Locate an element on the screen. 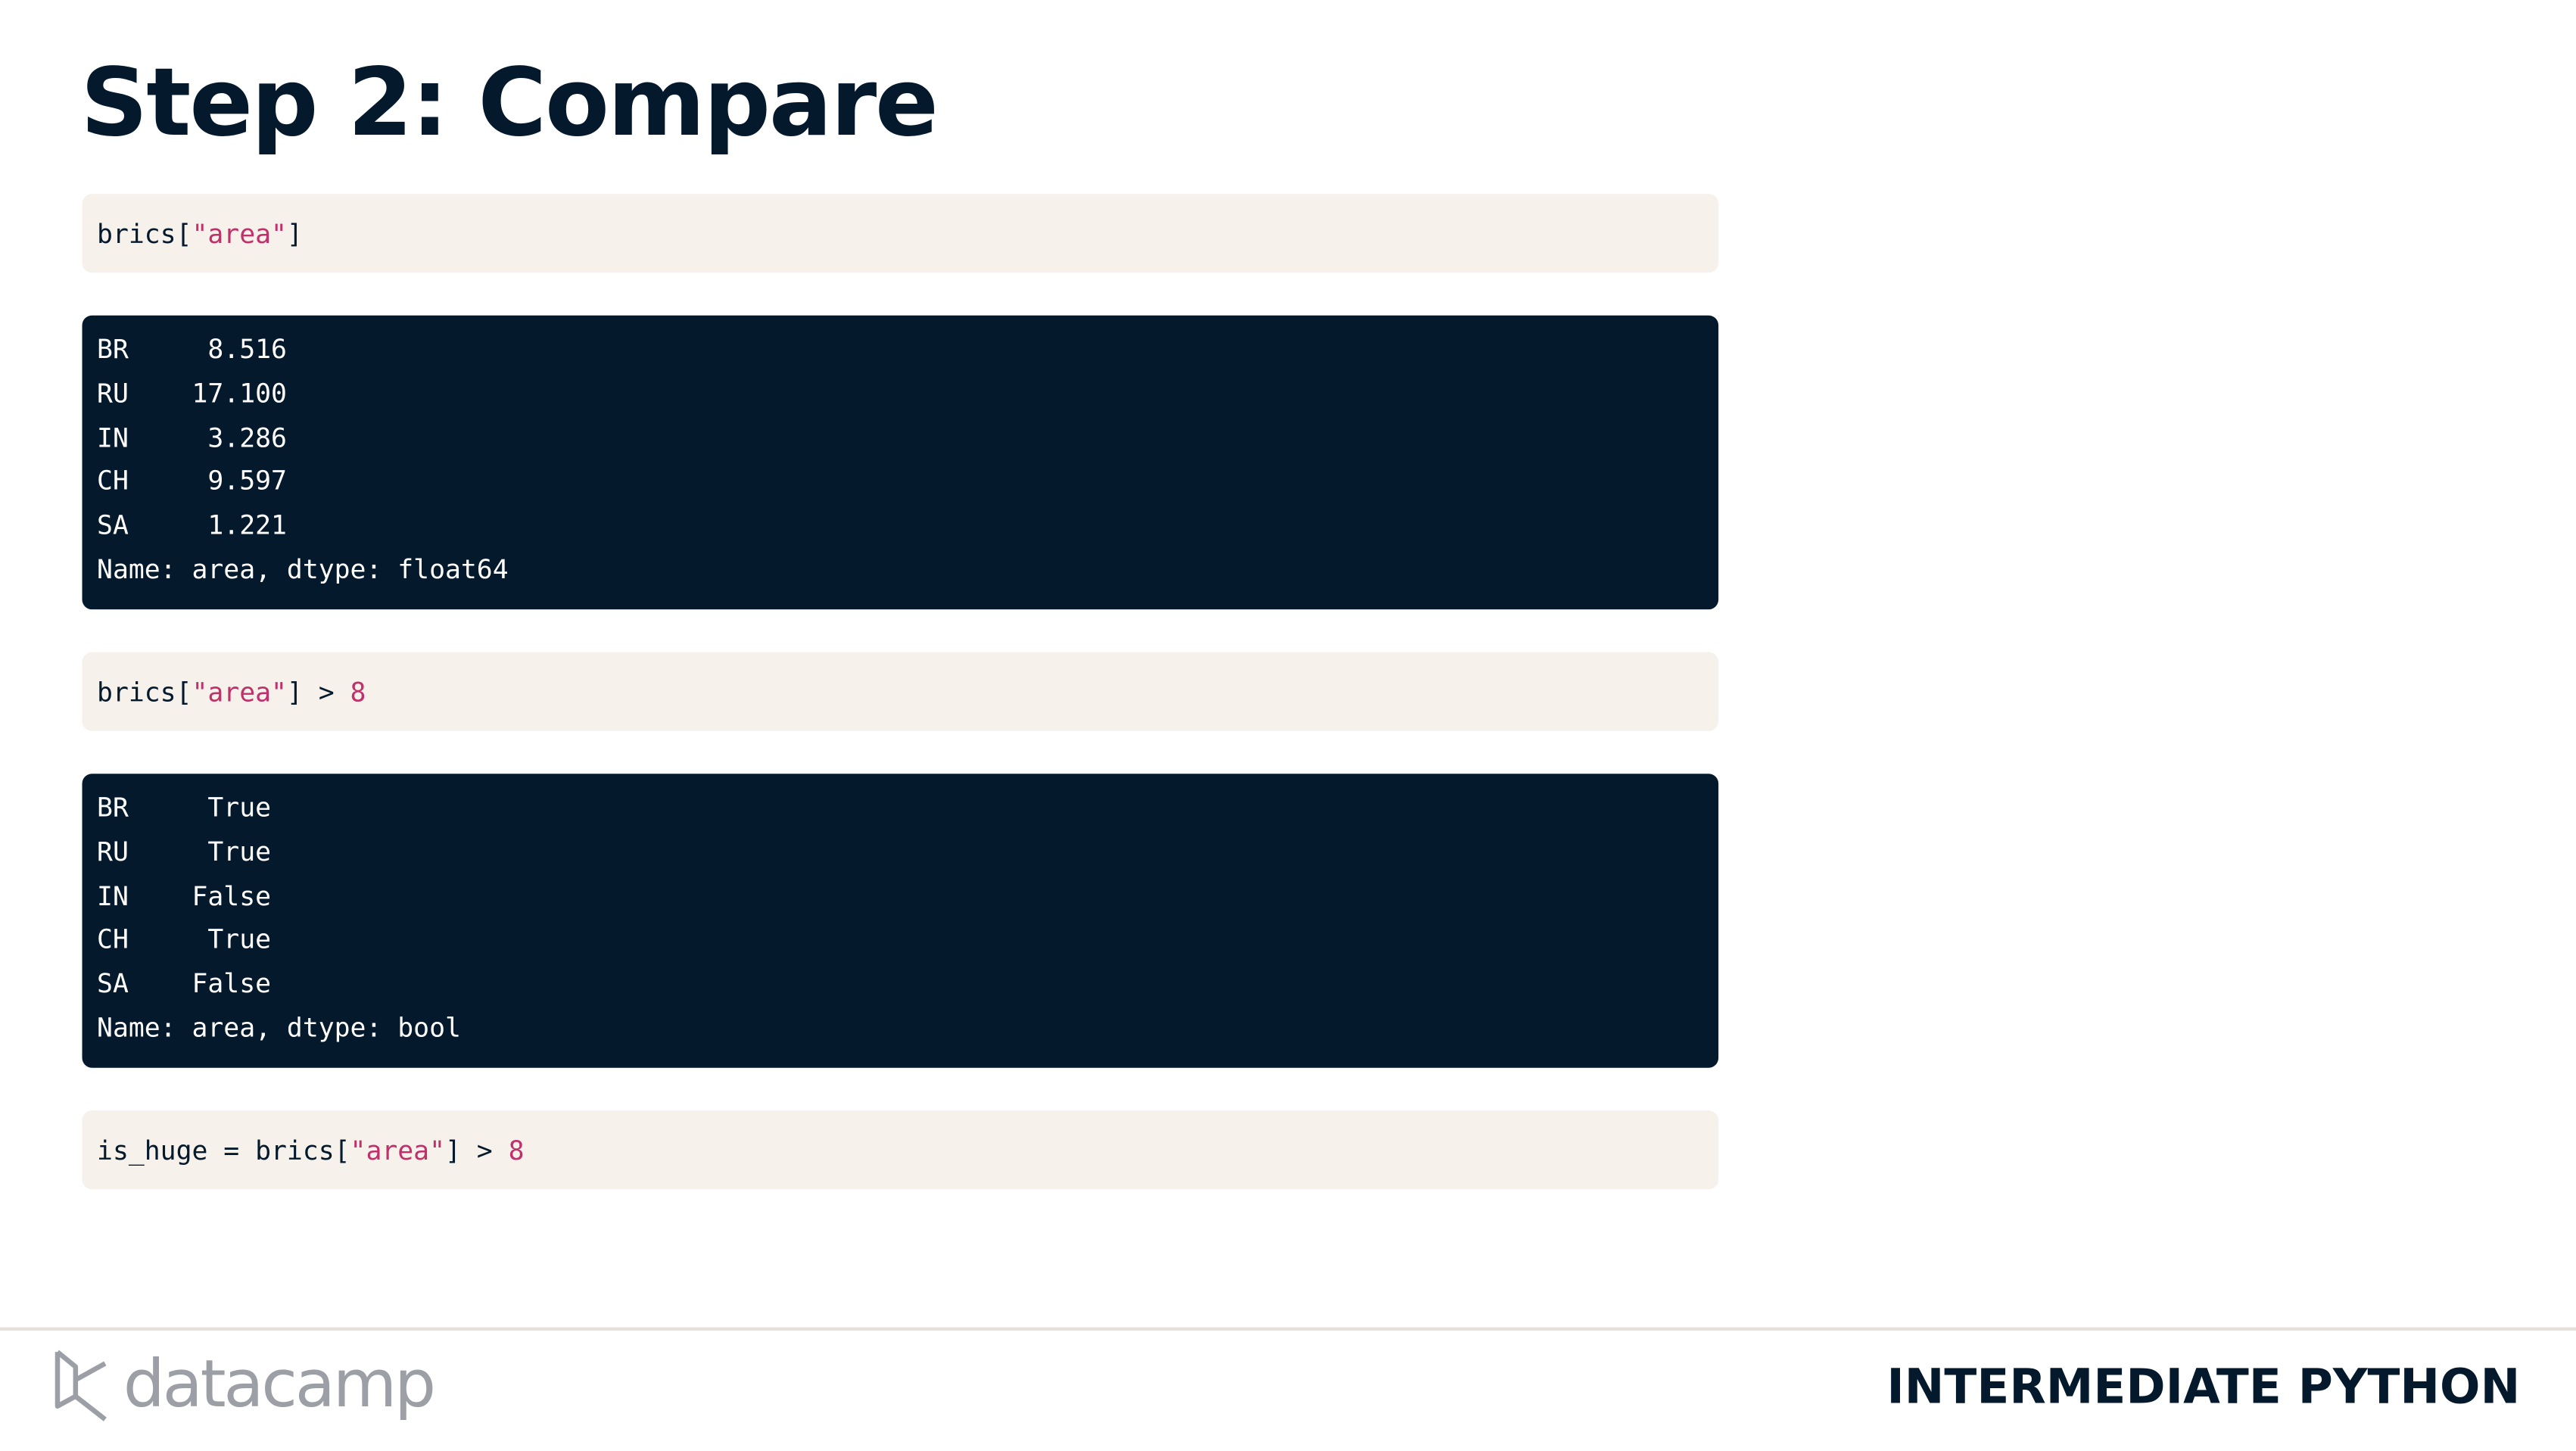 This screenshot has width=2576, height=1451. slide-title: Step 2: Compare is located at coordinates (509, 103).